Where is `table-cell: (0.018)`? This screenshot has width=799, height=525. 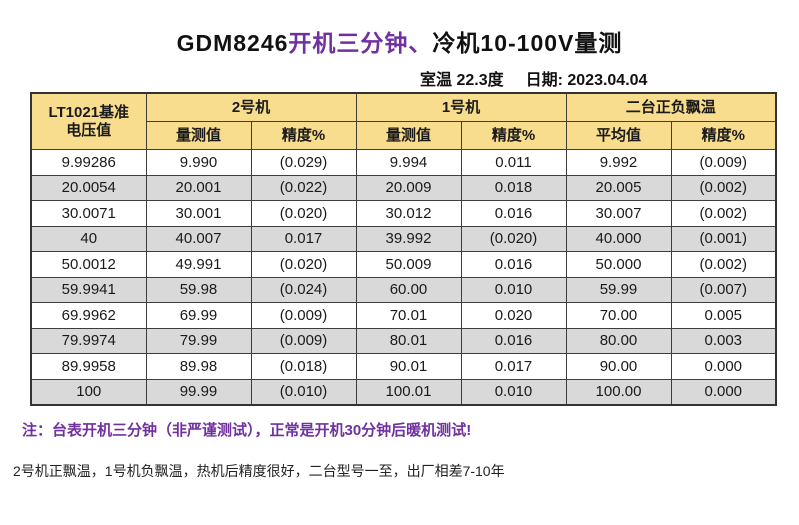 table-cell: (0.018) is located at coordinates (303, 366).